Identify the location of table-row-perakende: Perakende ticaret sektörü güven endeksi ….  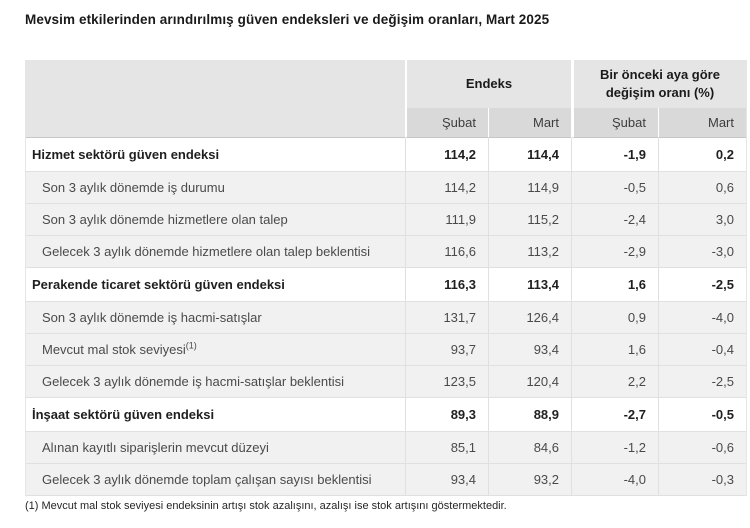
(386, 285).